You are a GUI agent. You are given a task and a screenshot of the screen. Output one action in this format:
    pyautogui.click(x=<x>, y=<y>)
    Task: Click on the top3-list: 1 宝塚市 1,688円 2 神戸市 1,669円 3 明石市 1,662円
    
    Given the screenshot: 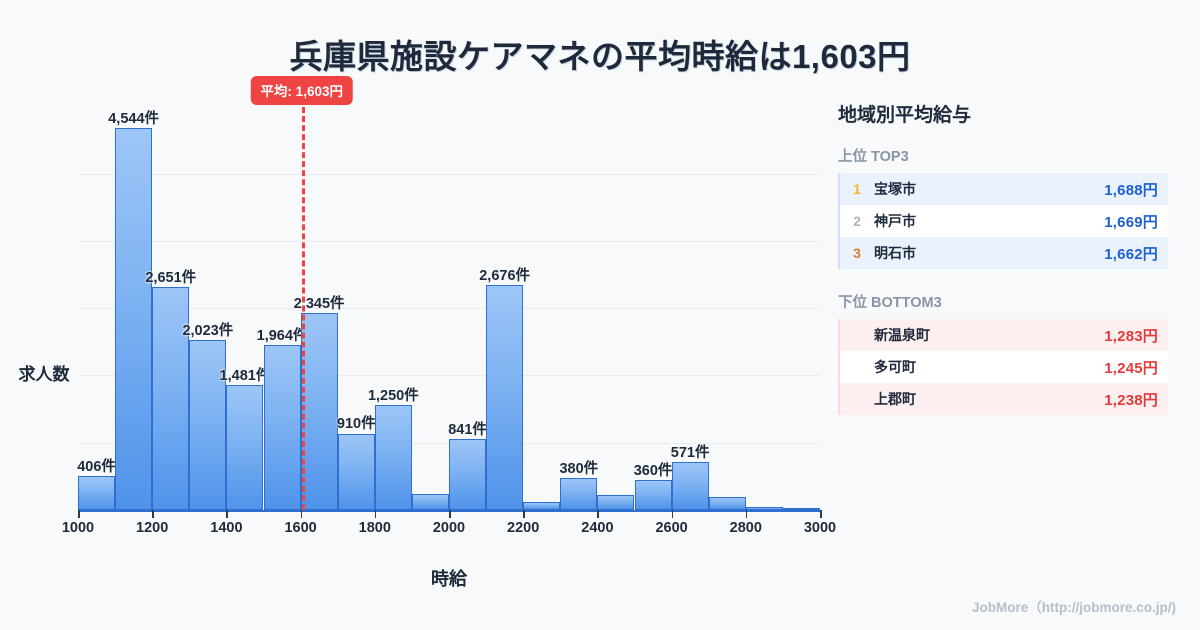 What is the action you would take?
    pyautogui.click(x=1003, y=221)
    